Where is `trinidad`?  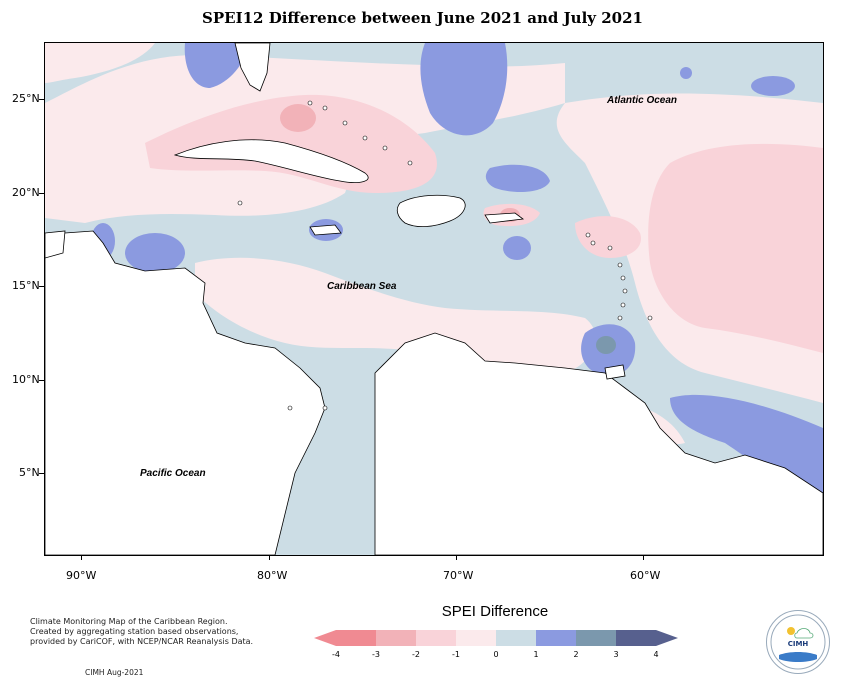
trinidad is located at coordinates (615, 372).